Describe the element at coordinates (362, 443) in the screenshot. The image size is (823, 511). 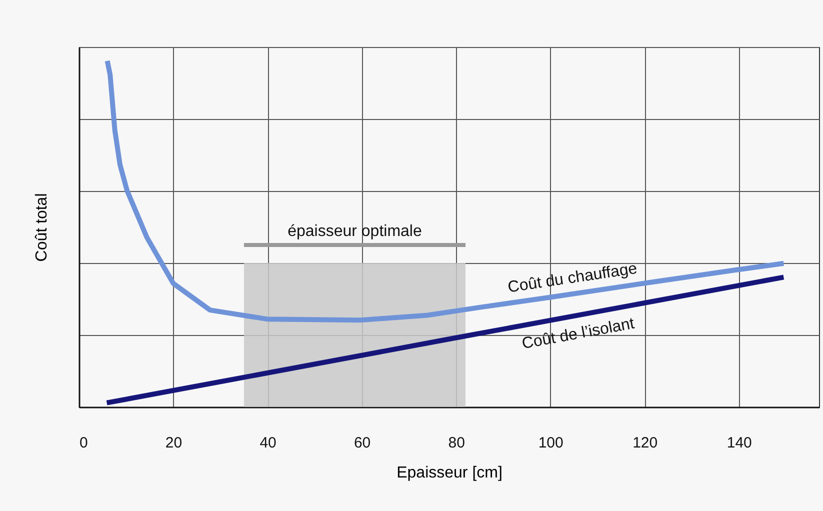
I see `x-tick-label: 60` at that location.